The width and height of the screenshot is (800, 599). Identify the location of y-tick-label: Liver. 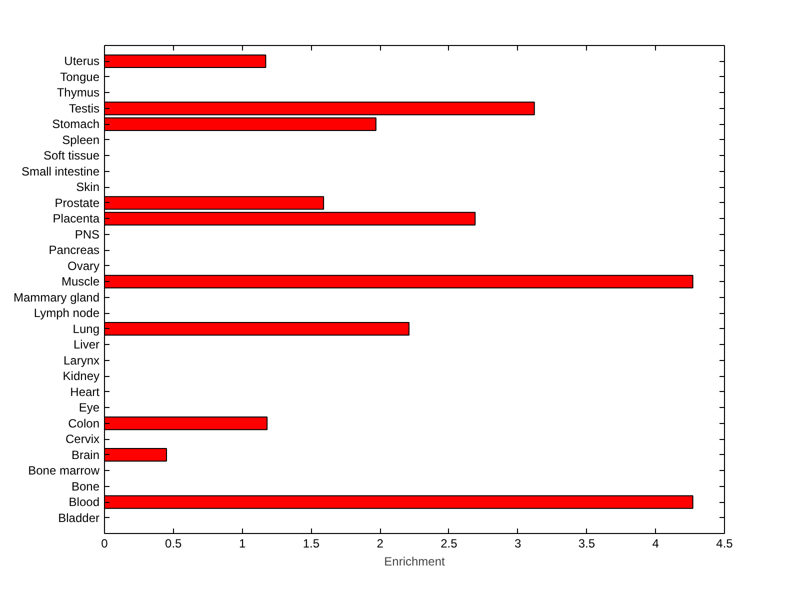
(86, 345).